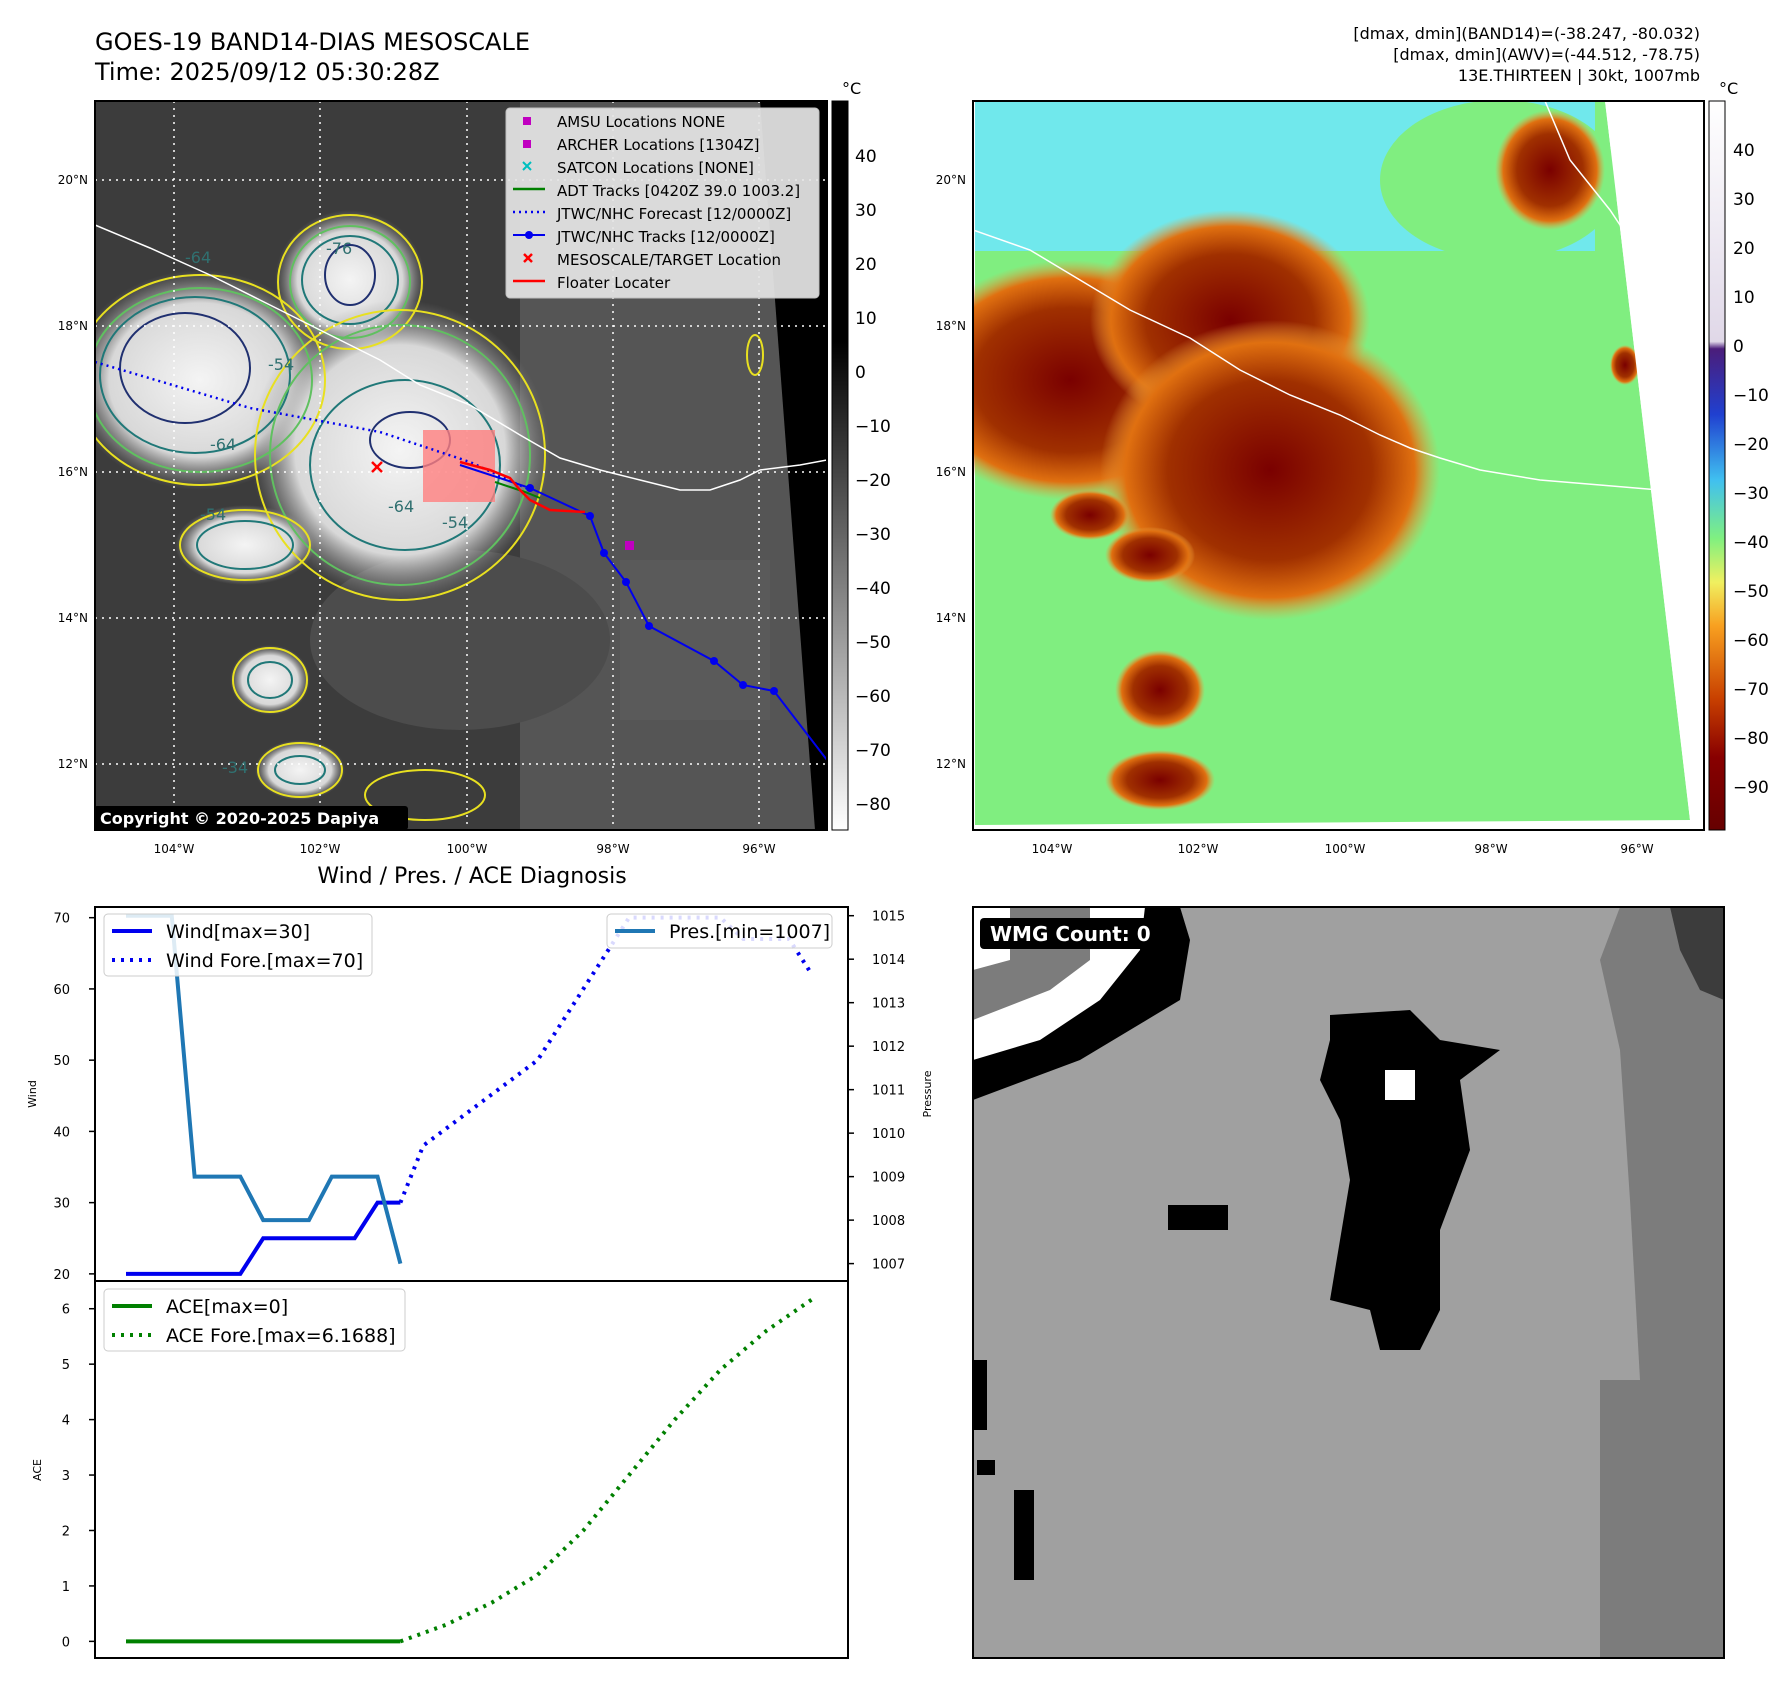 This screenshot has height=1690, width=1788. What do you see at coordinates (888, 1047) in the screenshot?
I see `pressure-tick-label: 1012` at bounding box center [888, 1047].